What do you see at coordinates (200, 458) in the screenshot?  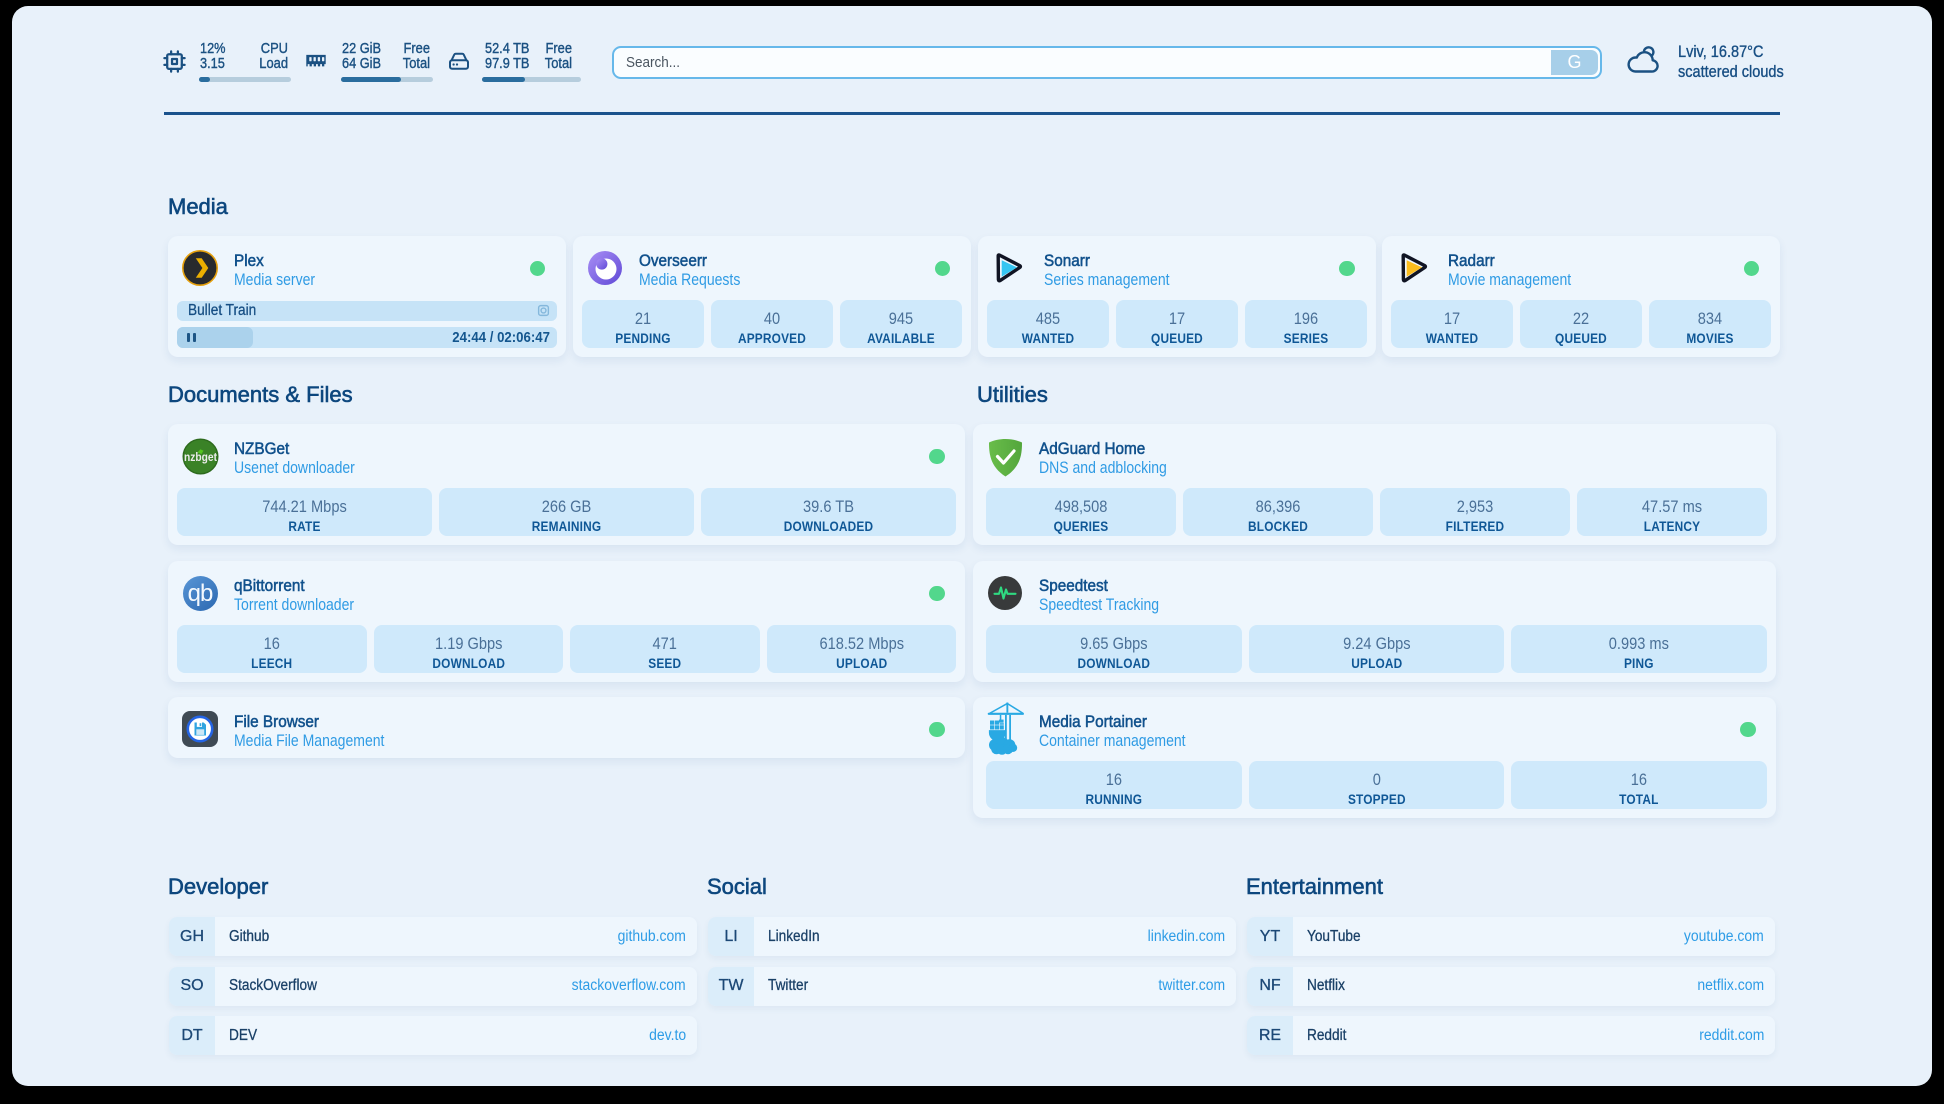 I see `svg-text: nzbget` at bounding box center [200, 458].